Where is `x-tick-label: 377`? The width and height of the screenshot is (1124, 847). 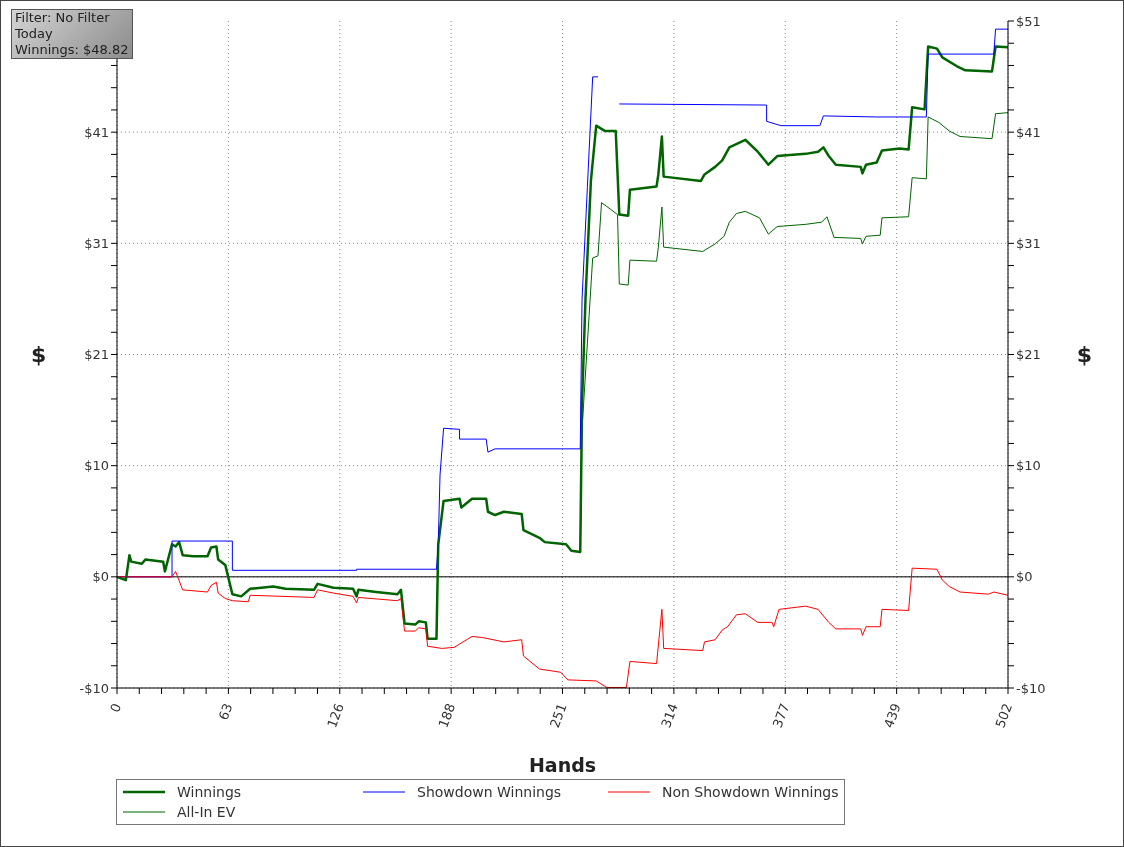
x-tick-label: 377 is located at coordinates (781, 715).